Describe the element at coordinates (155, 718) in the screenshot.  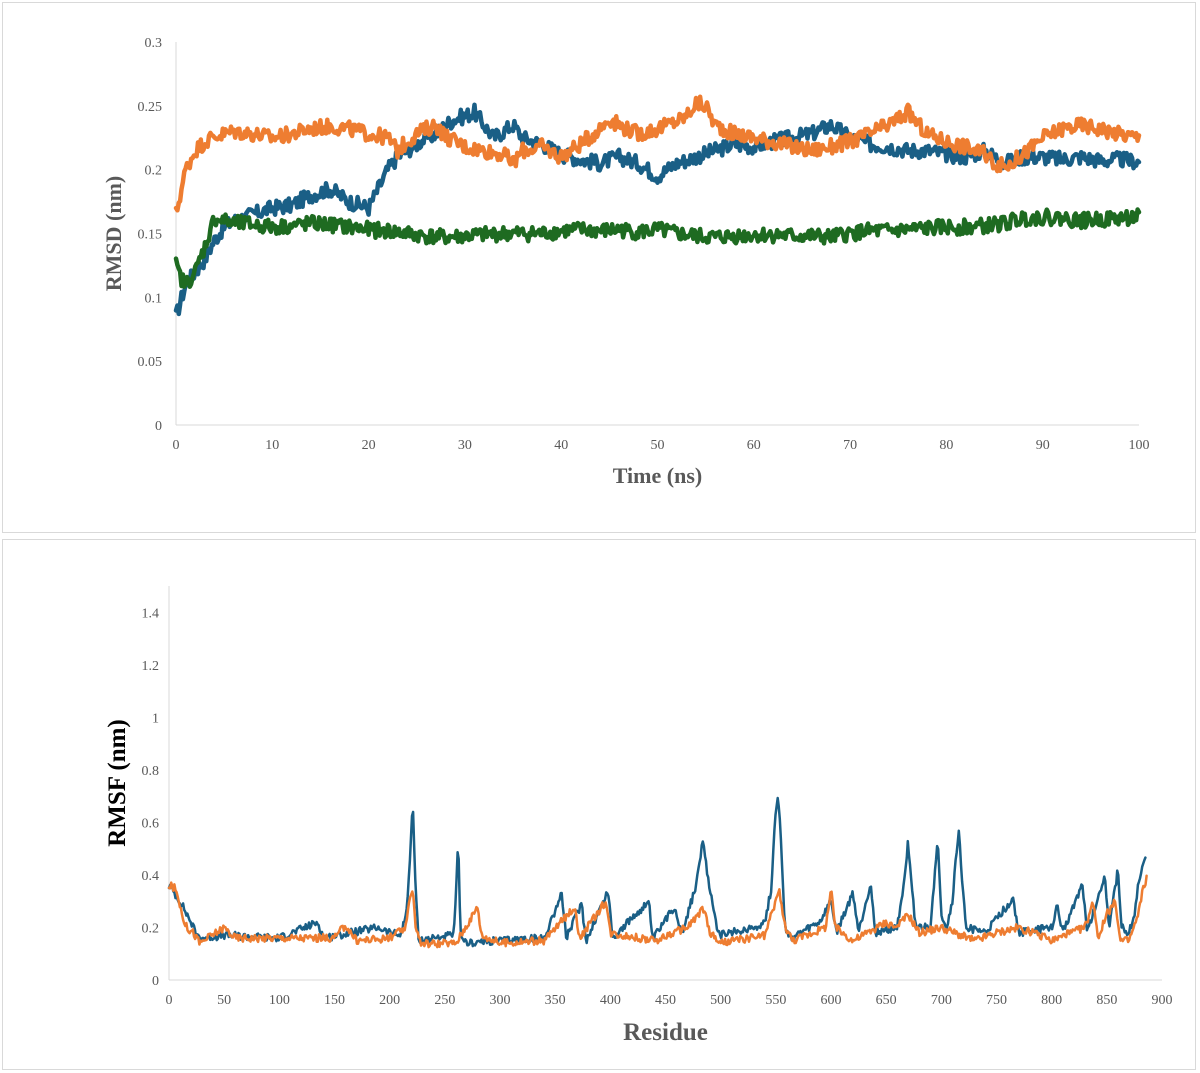
I see `y-tick-label: 1` at that location.